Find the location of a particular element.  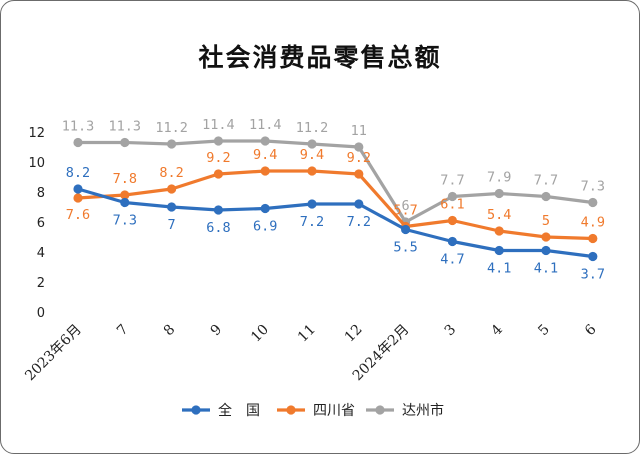

x-tick-label: 7 is located at coordinates (123, 331).